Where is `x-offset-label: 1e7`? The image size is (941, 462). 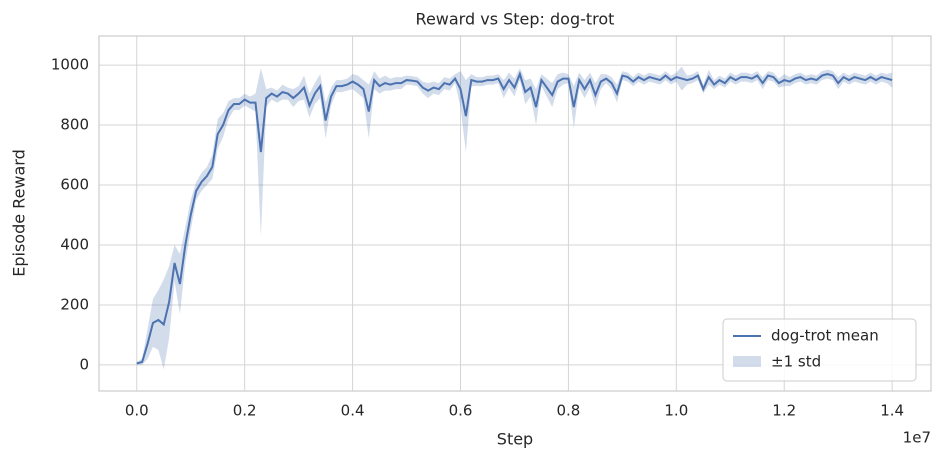 x-offset-label: 1e7 is located at coordinates (917, 438).